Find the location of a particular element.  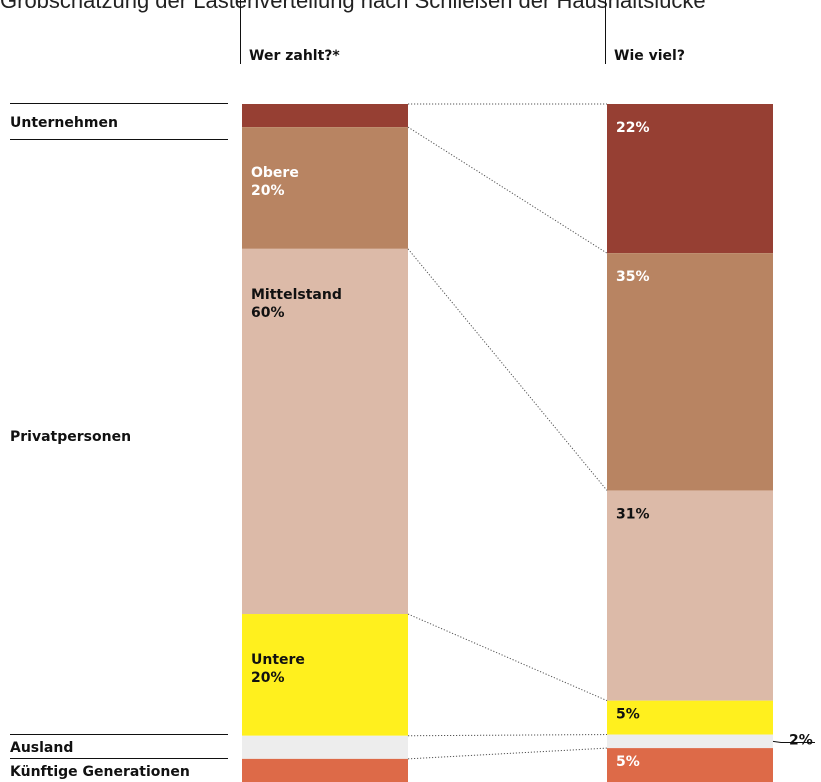

left-label-mittelstand: 60% is located at coordinates (268, 313).